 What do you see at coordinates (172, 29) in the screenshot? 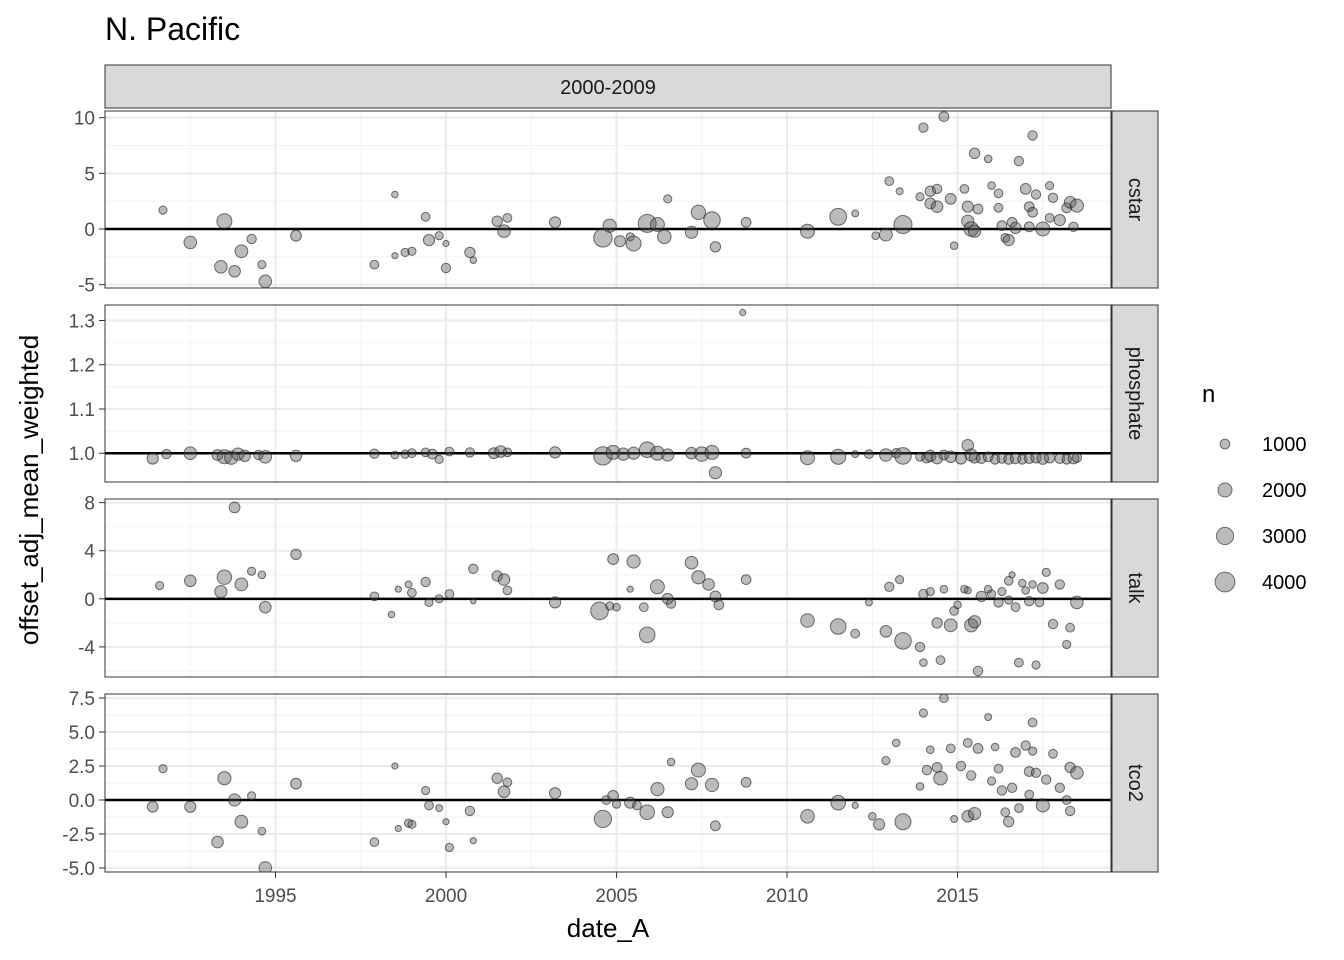
I see `chart-title: N. Pacific` at bounding box center [172, 29].